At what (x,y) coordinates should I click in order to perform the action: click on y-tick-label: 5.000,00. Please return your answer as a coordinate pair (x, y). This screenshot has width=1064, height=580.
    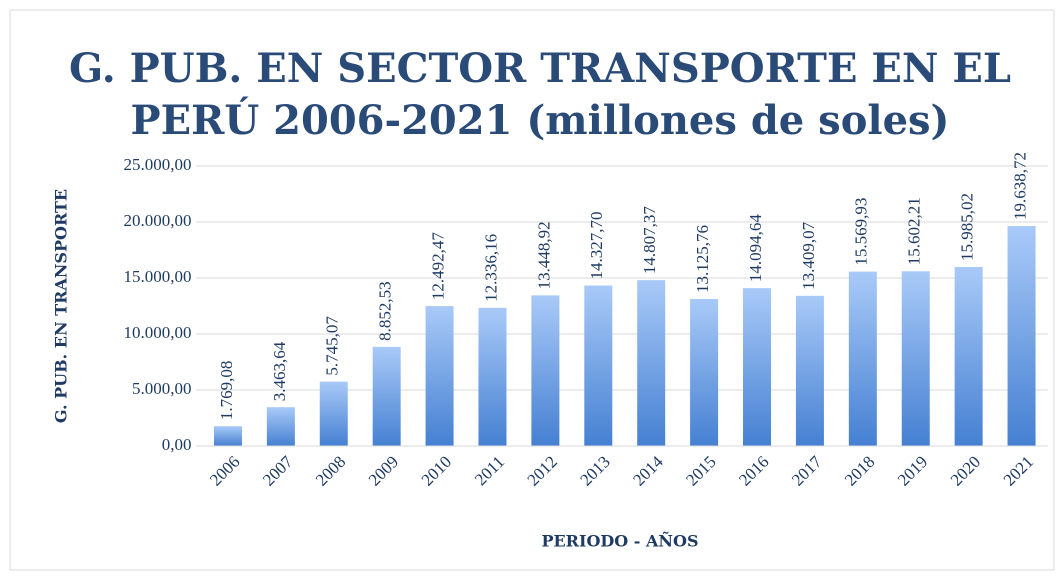
    Looking at the image, I should click on (162, 388).